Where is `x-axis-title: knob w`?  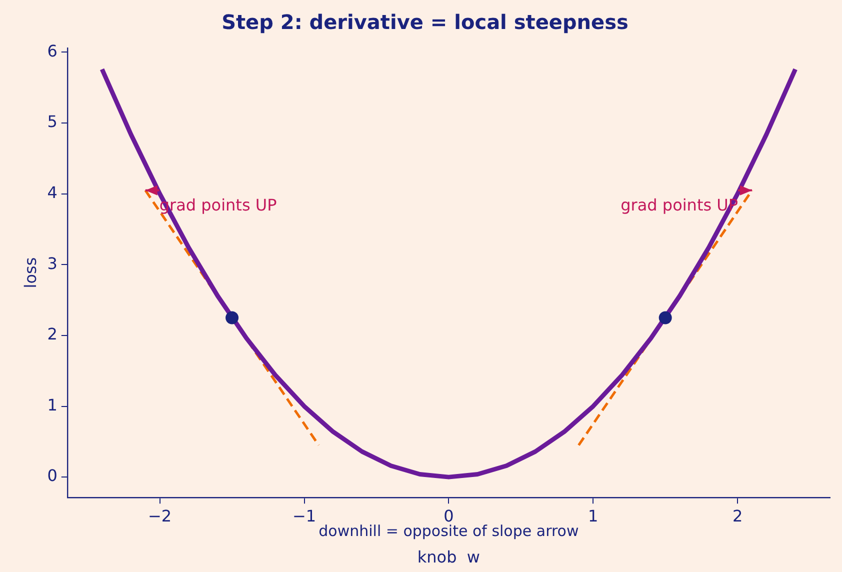
x-axis-title: knob w is located at coordinates (448, 557).